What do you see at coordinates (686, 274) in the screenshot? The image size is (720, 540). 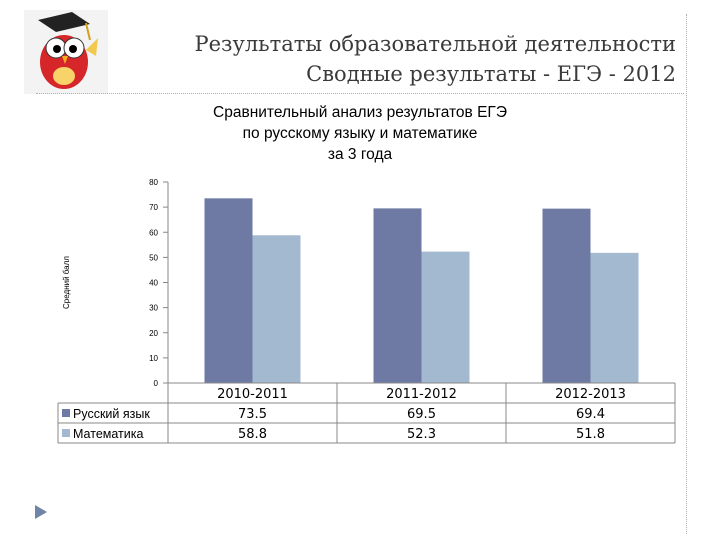 I see `side-divider` at bounding box center [686, 274].